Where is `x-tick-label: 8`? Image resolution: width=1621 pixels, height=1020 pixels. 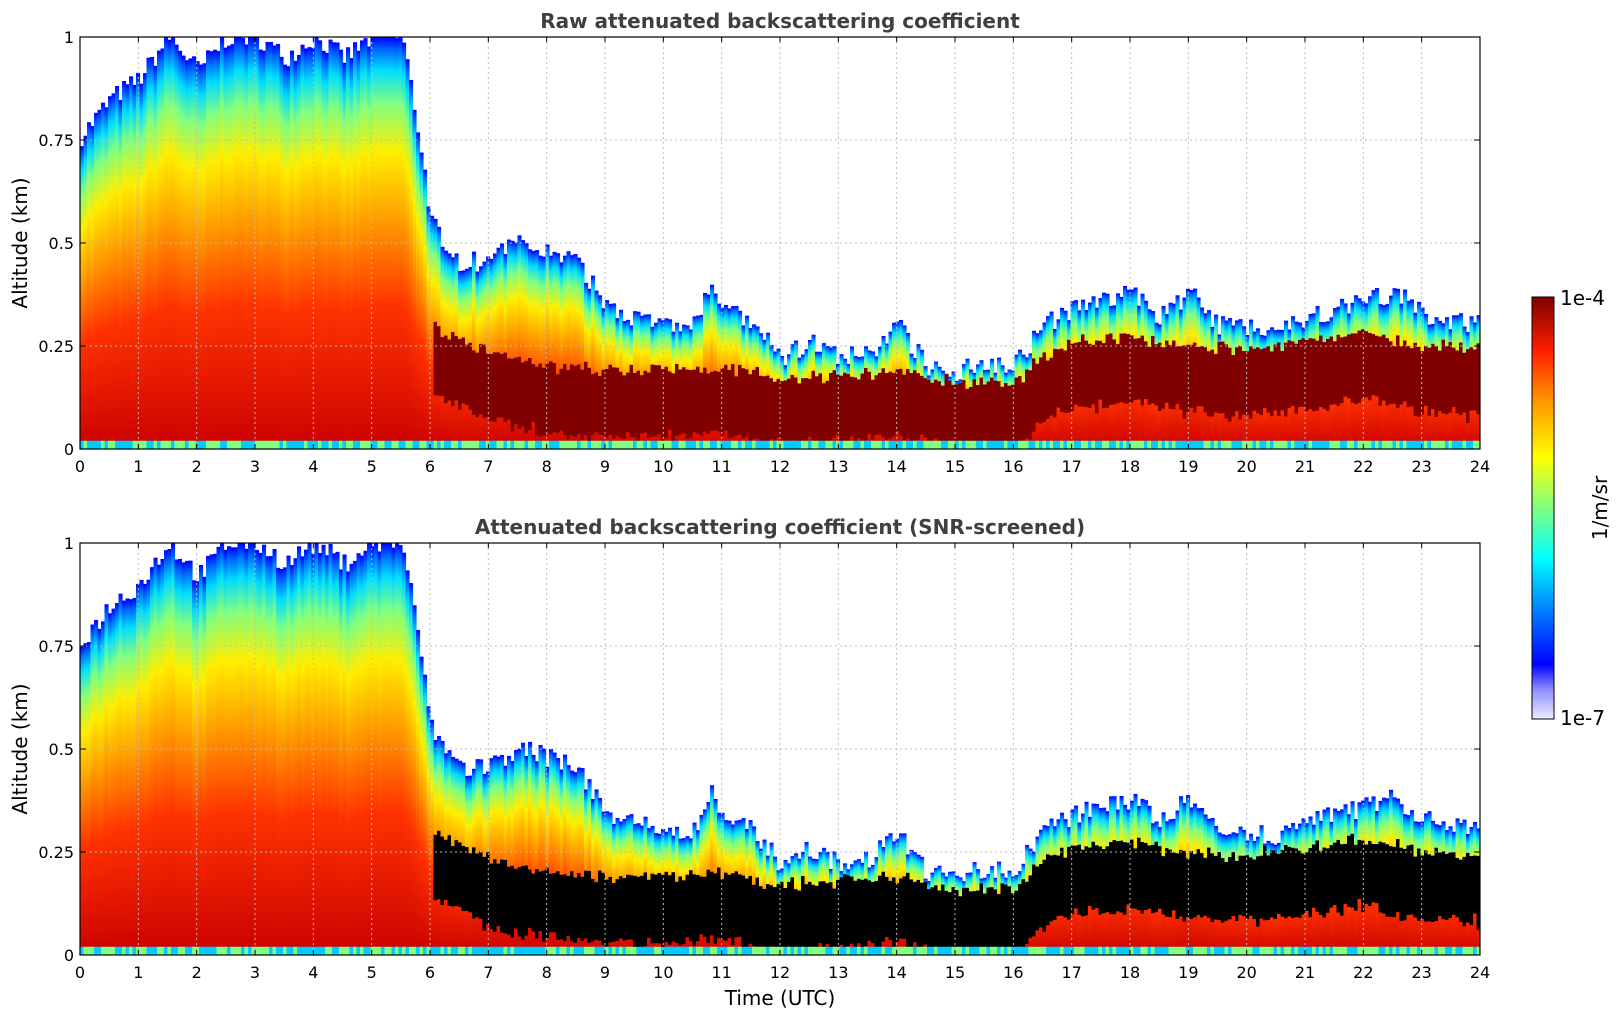
x-tick-label: 8 is located at coordinates (547, 972).